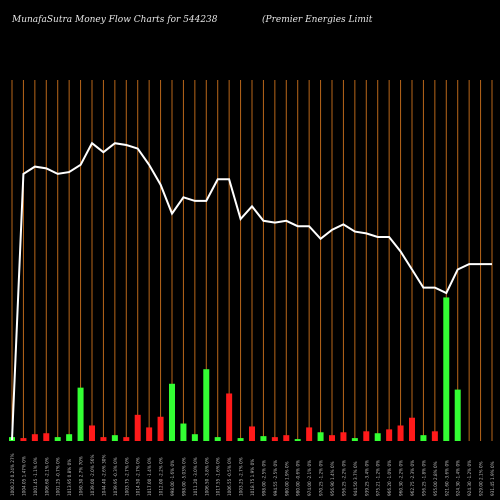  I want to click on x-tick-label: 1044.40 -2.6% 30%, so click(103, 475).